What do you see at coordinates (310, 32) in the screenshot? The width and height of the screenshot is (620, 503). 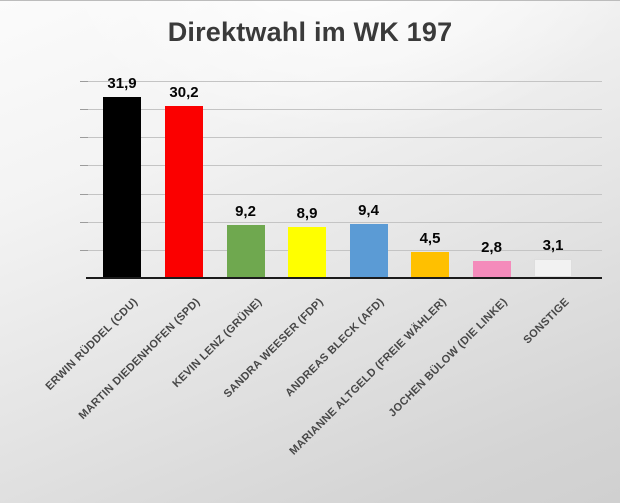 I see `chart-title: Direktwahl im WK 197` at bounding box center [310, 32].